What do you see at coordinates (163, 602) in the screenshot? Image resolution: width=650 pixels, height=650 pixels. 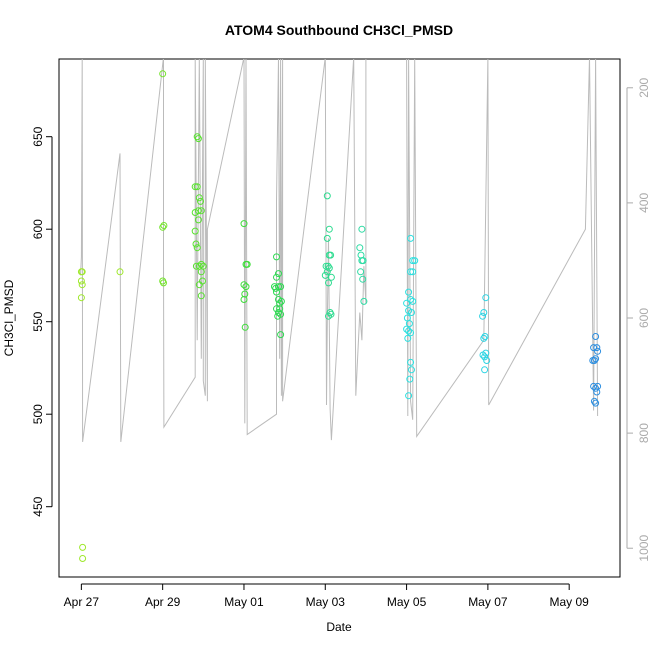 I see `x-tick-label: Apr 29` at bounding box center [163, 602].